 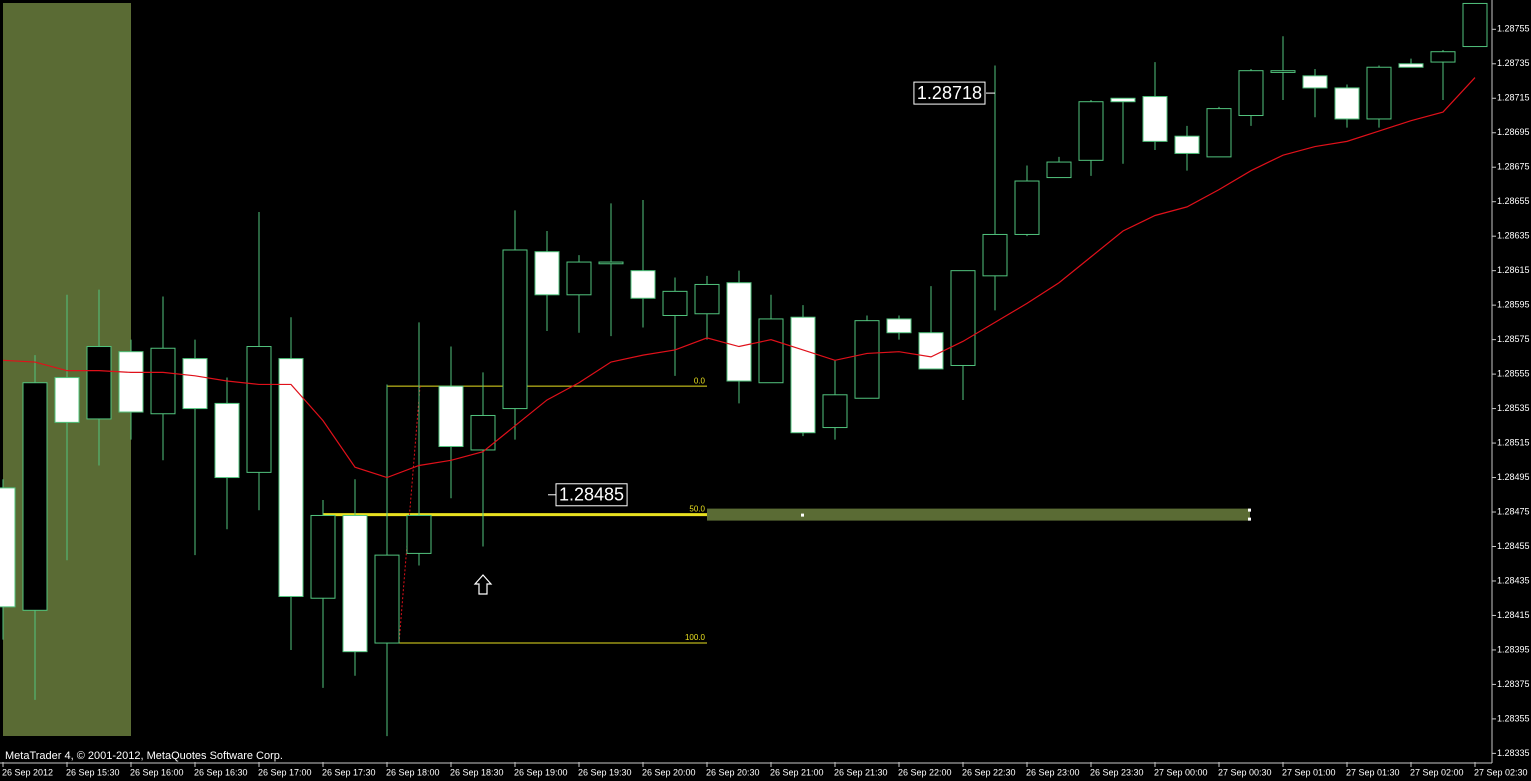 What do you see at coordinates (285, 772) in the screenshot?
I see `x-tick-label: 26 Sep 17:00` at bounding box center [285, 772].